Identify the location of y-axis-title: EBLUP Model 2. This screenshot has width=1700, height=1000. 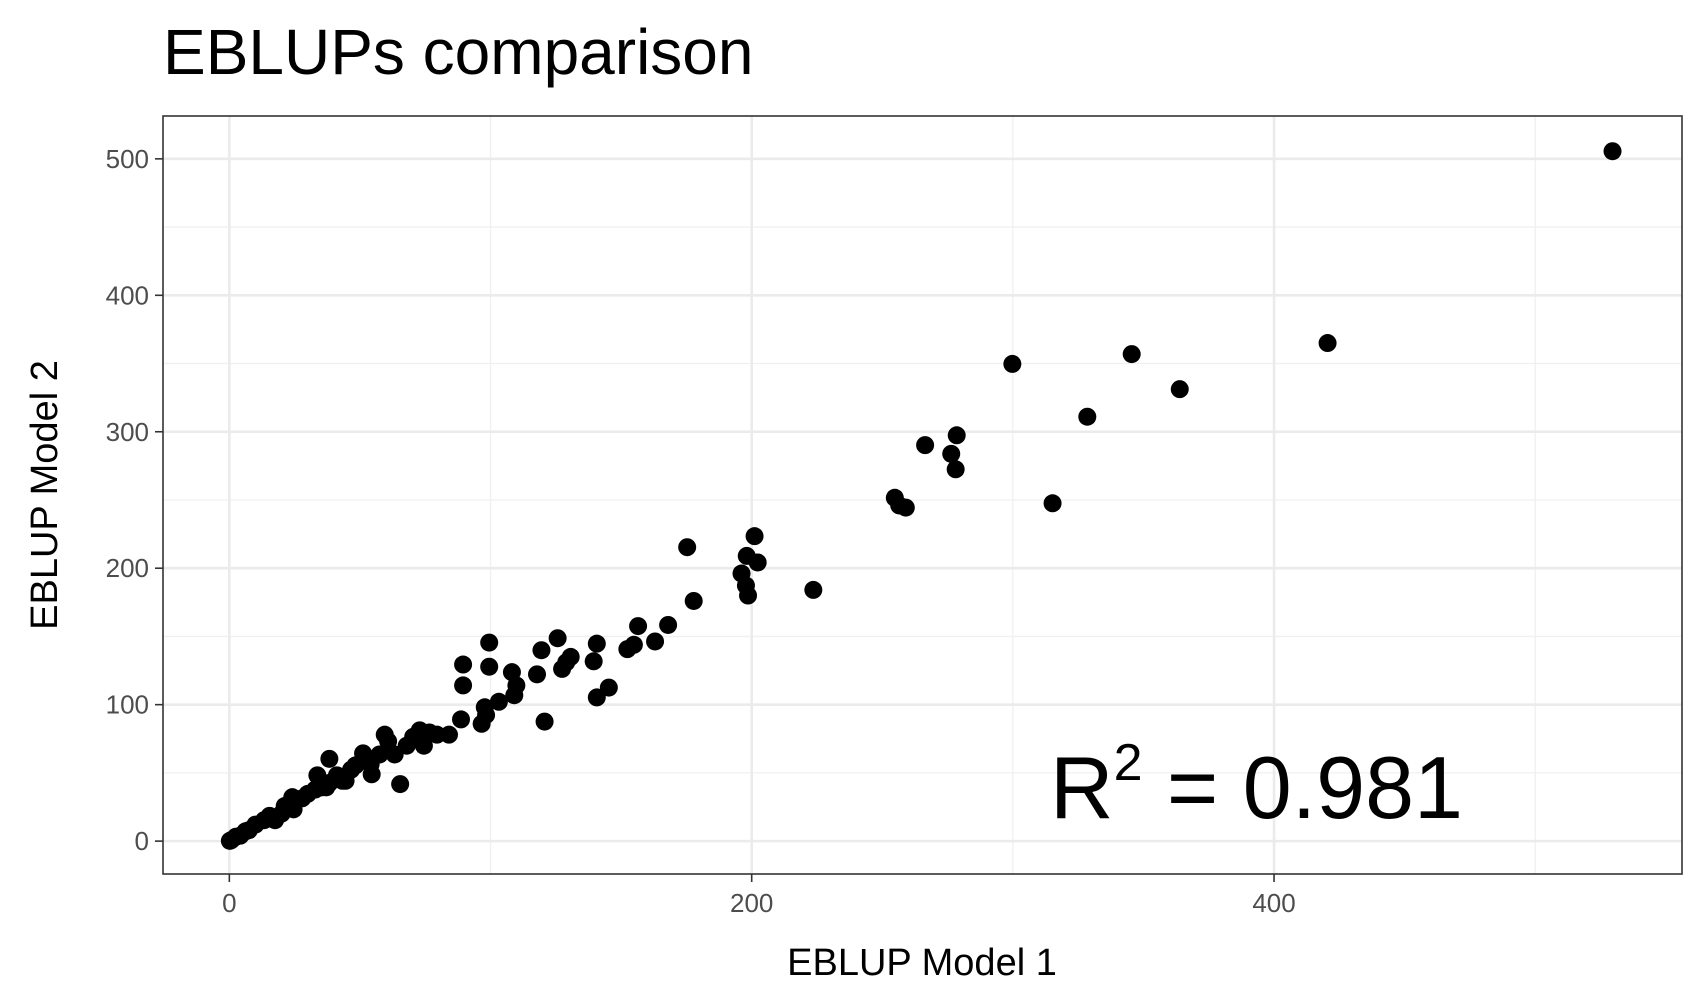
(45, 495).